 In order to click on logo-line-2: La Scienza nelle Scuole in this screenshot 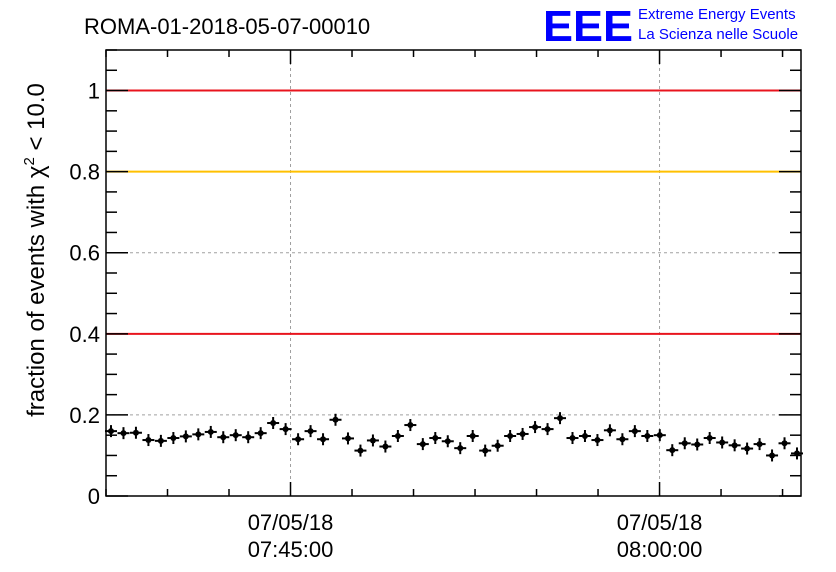, I will do `click(718, 34)`.